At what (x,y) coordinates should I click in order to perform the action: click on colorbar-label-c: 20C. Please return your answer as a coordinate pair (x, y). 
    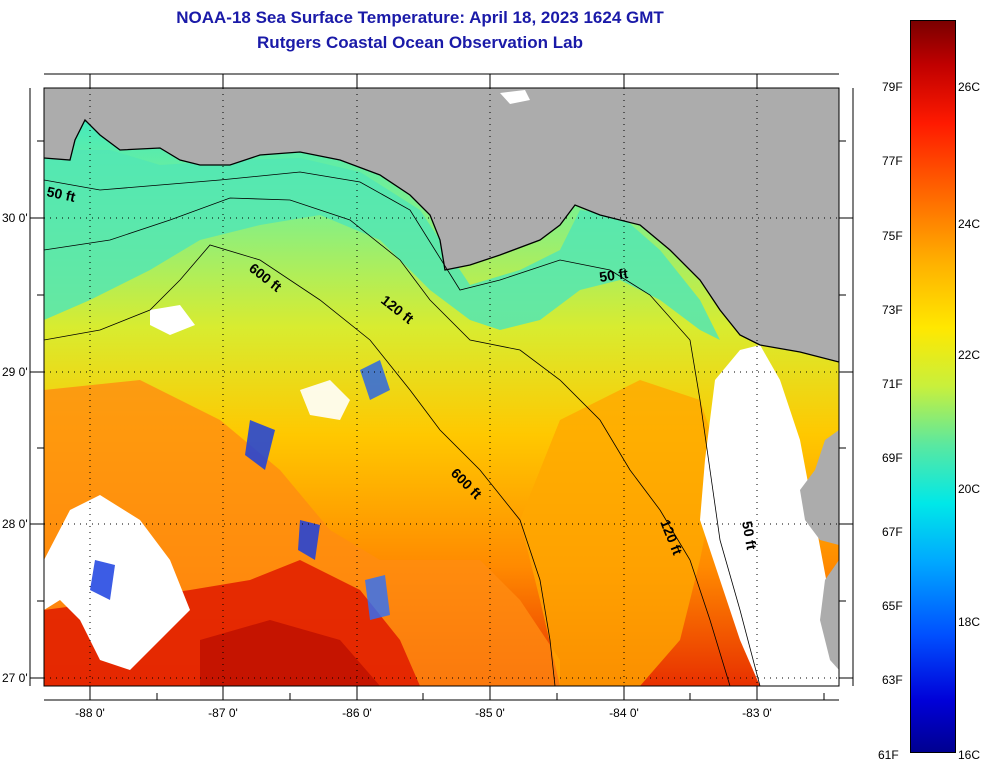
    Looking at the image, I should click on (969, 489).